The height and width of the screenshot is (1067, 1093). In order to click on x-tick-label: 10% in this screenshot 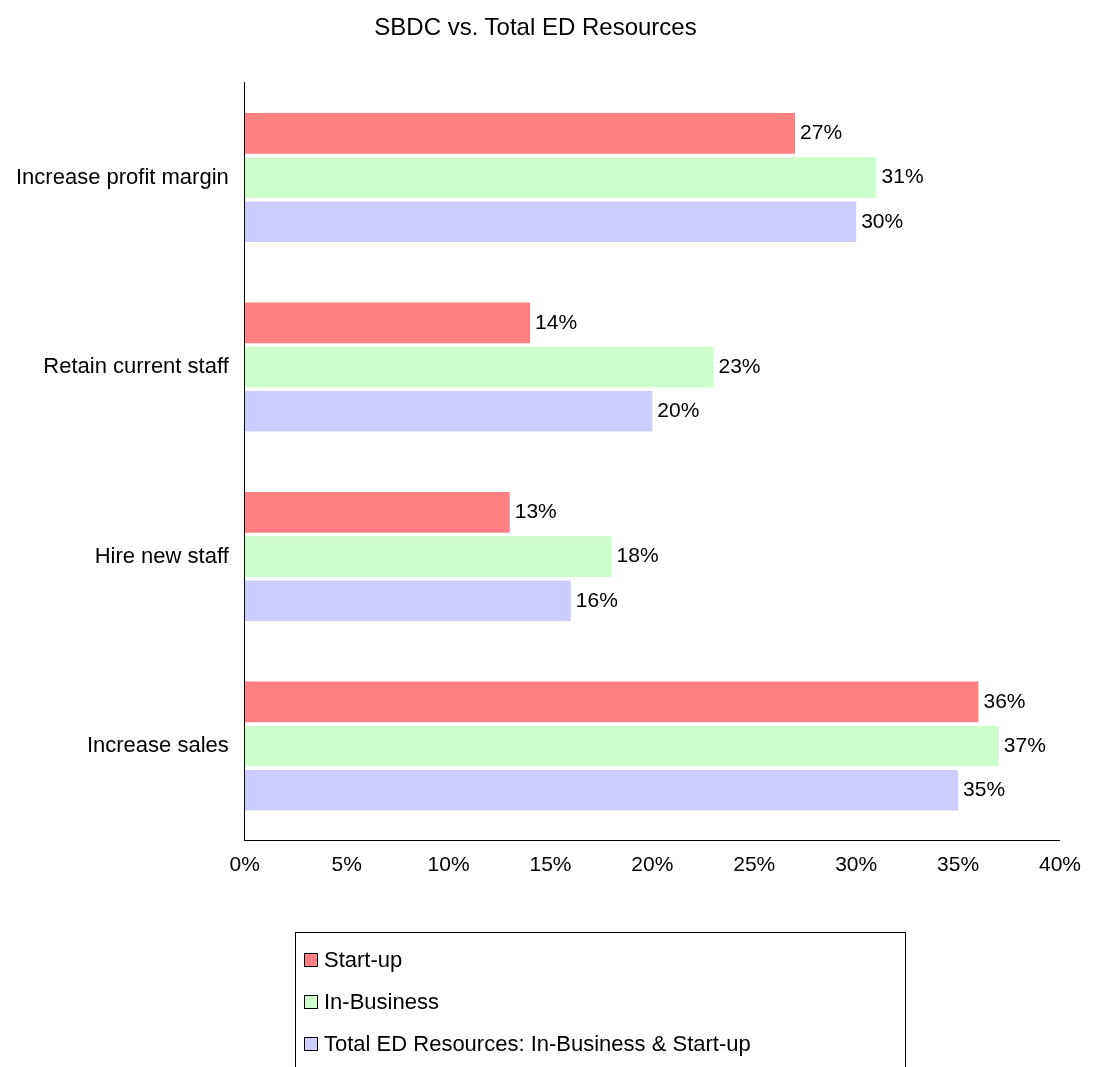, I will do `click(448, 864)`.